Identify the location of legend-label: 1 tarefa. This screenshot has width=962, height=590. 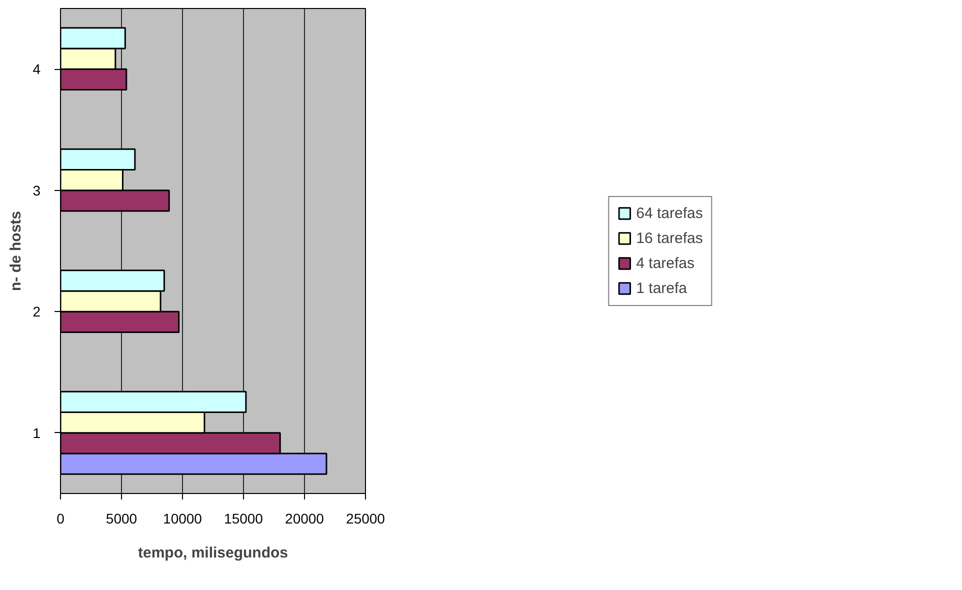
(662, 288).